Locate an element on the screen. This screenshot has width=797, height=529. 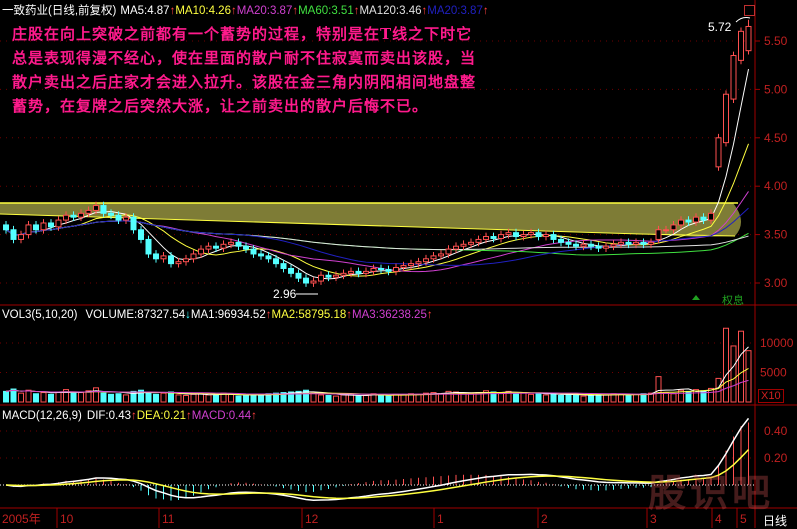
period-label: 日线 is located at coordinates (775, 521).